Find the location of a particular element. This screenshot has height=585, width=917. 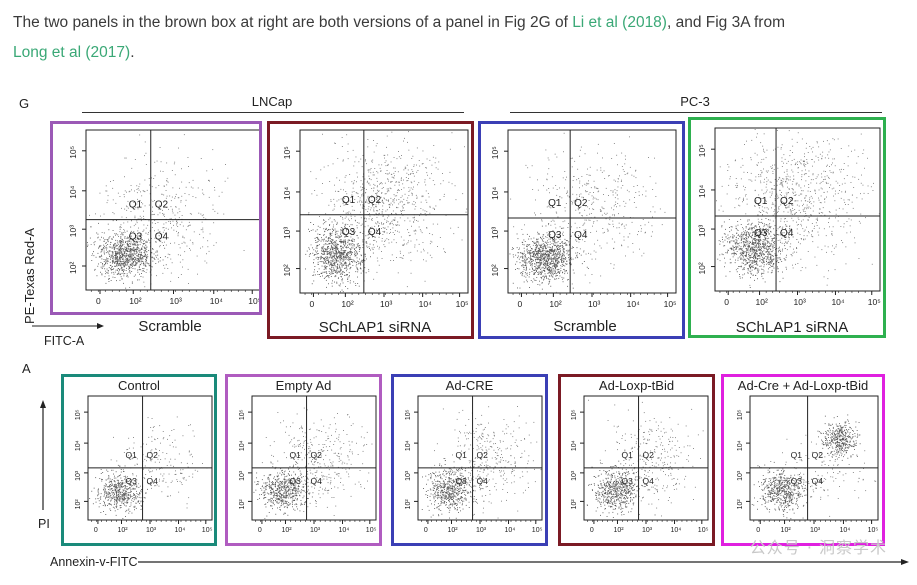

intro-text-middle: , and Fig 3A from is located at coordinates (725, 22).